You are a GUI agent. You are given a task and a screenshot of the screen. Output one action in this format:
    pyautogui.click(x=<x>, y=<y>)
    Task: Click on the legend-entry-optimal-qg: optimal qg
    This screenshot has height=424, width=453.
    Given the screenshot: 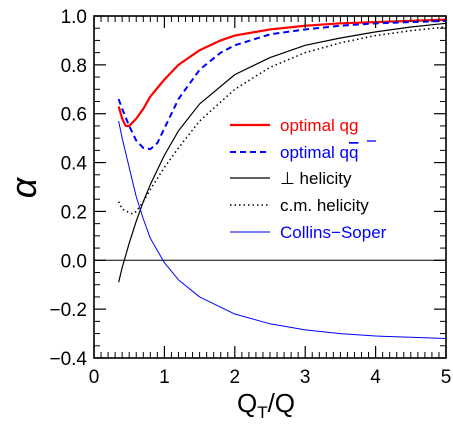 What is the action you would take?
    pyautogui.click(x=294, y=125)
    